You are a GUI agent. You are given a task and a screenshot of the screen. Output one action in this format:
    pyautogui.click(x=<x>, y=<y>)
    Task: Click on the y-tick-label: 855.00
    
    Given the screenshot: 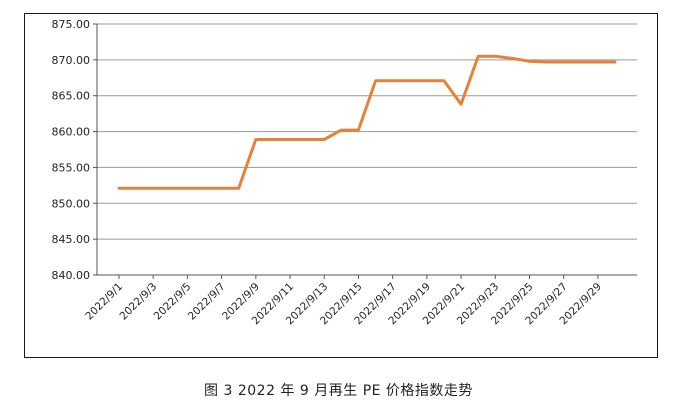 What is the action you would take?
    pyautogui.click(x=71, y=167)
    